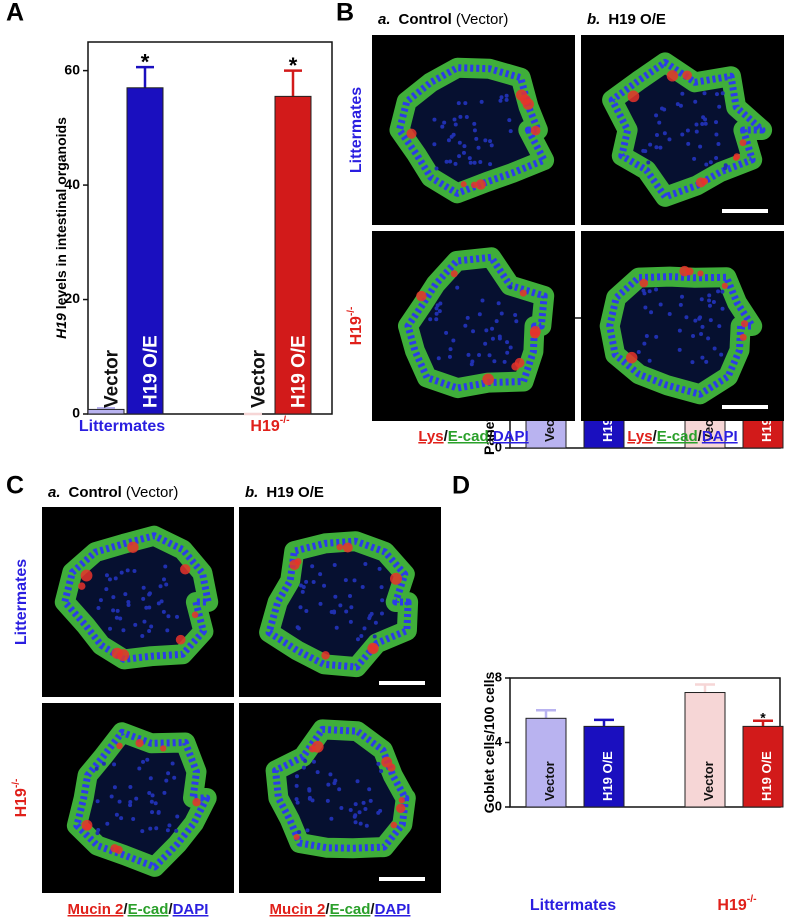 Image resolution: width=787 pixels, height=918 pixels. What do you see at coordinates (15, 13) in the screenshot?
I see `panel-letter: A` at bounding box center [15, 13].